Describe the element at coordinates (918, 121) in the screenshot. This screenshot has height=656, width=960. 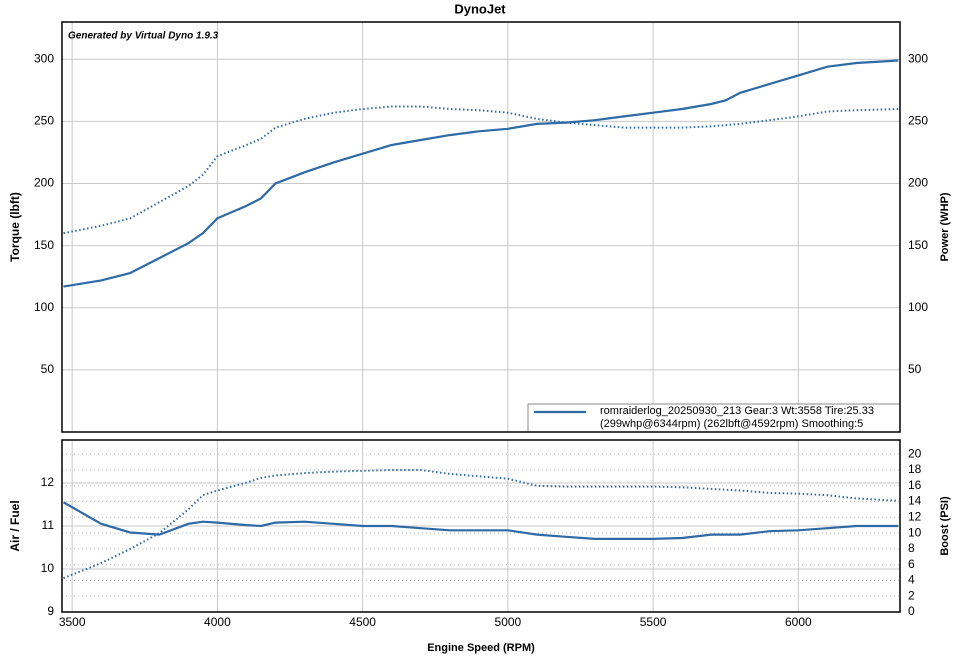
I see `y2-tick-label: 250` at that location.